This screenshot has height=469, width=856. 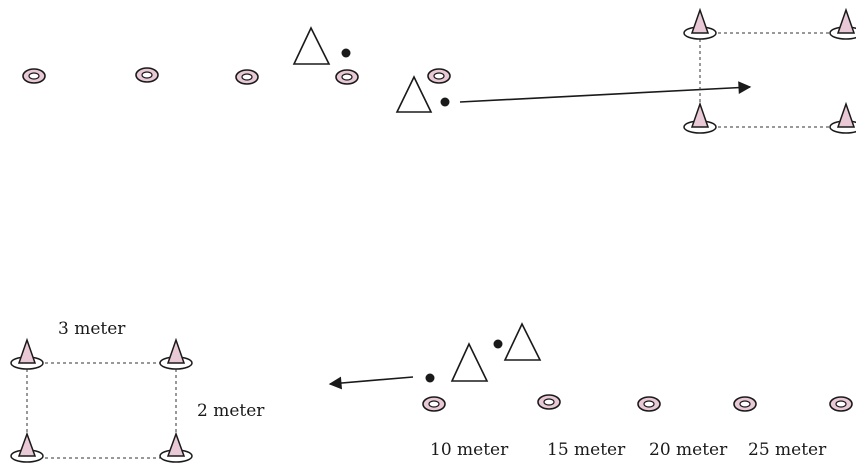 I want to click on distance-label-15: 15 meter, so click(x=586, y=450).